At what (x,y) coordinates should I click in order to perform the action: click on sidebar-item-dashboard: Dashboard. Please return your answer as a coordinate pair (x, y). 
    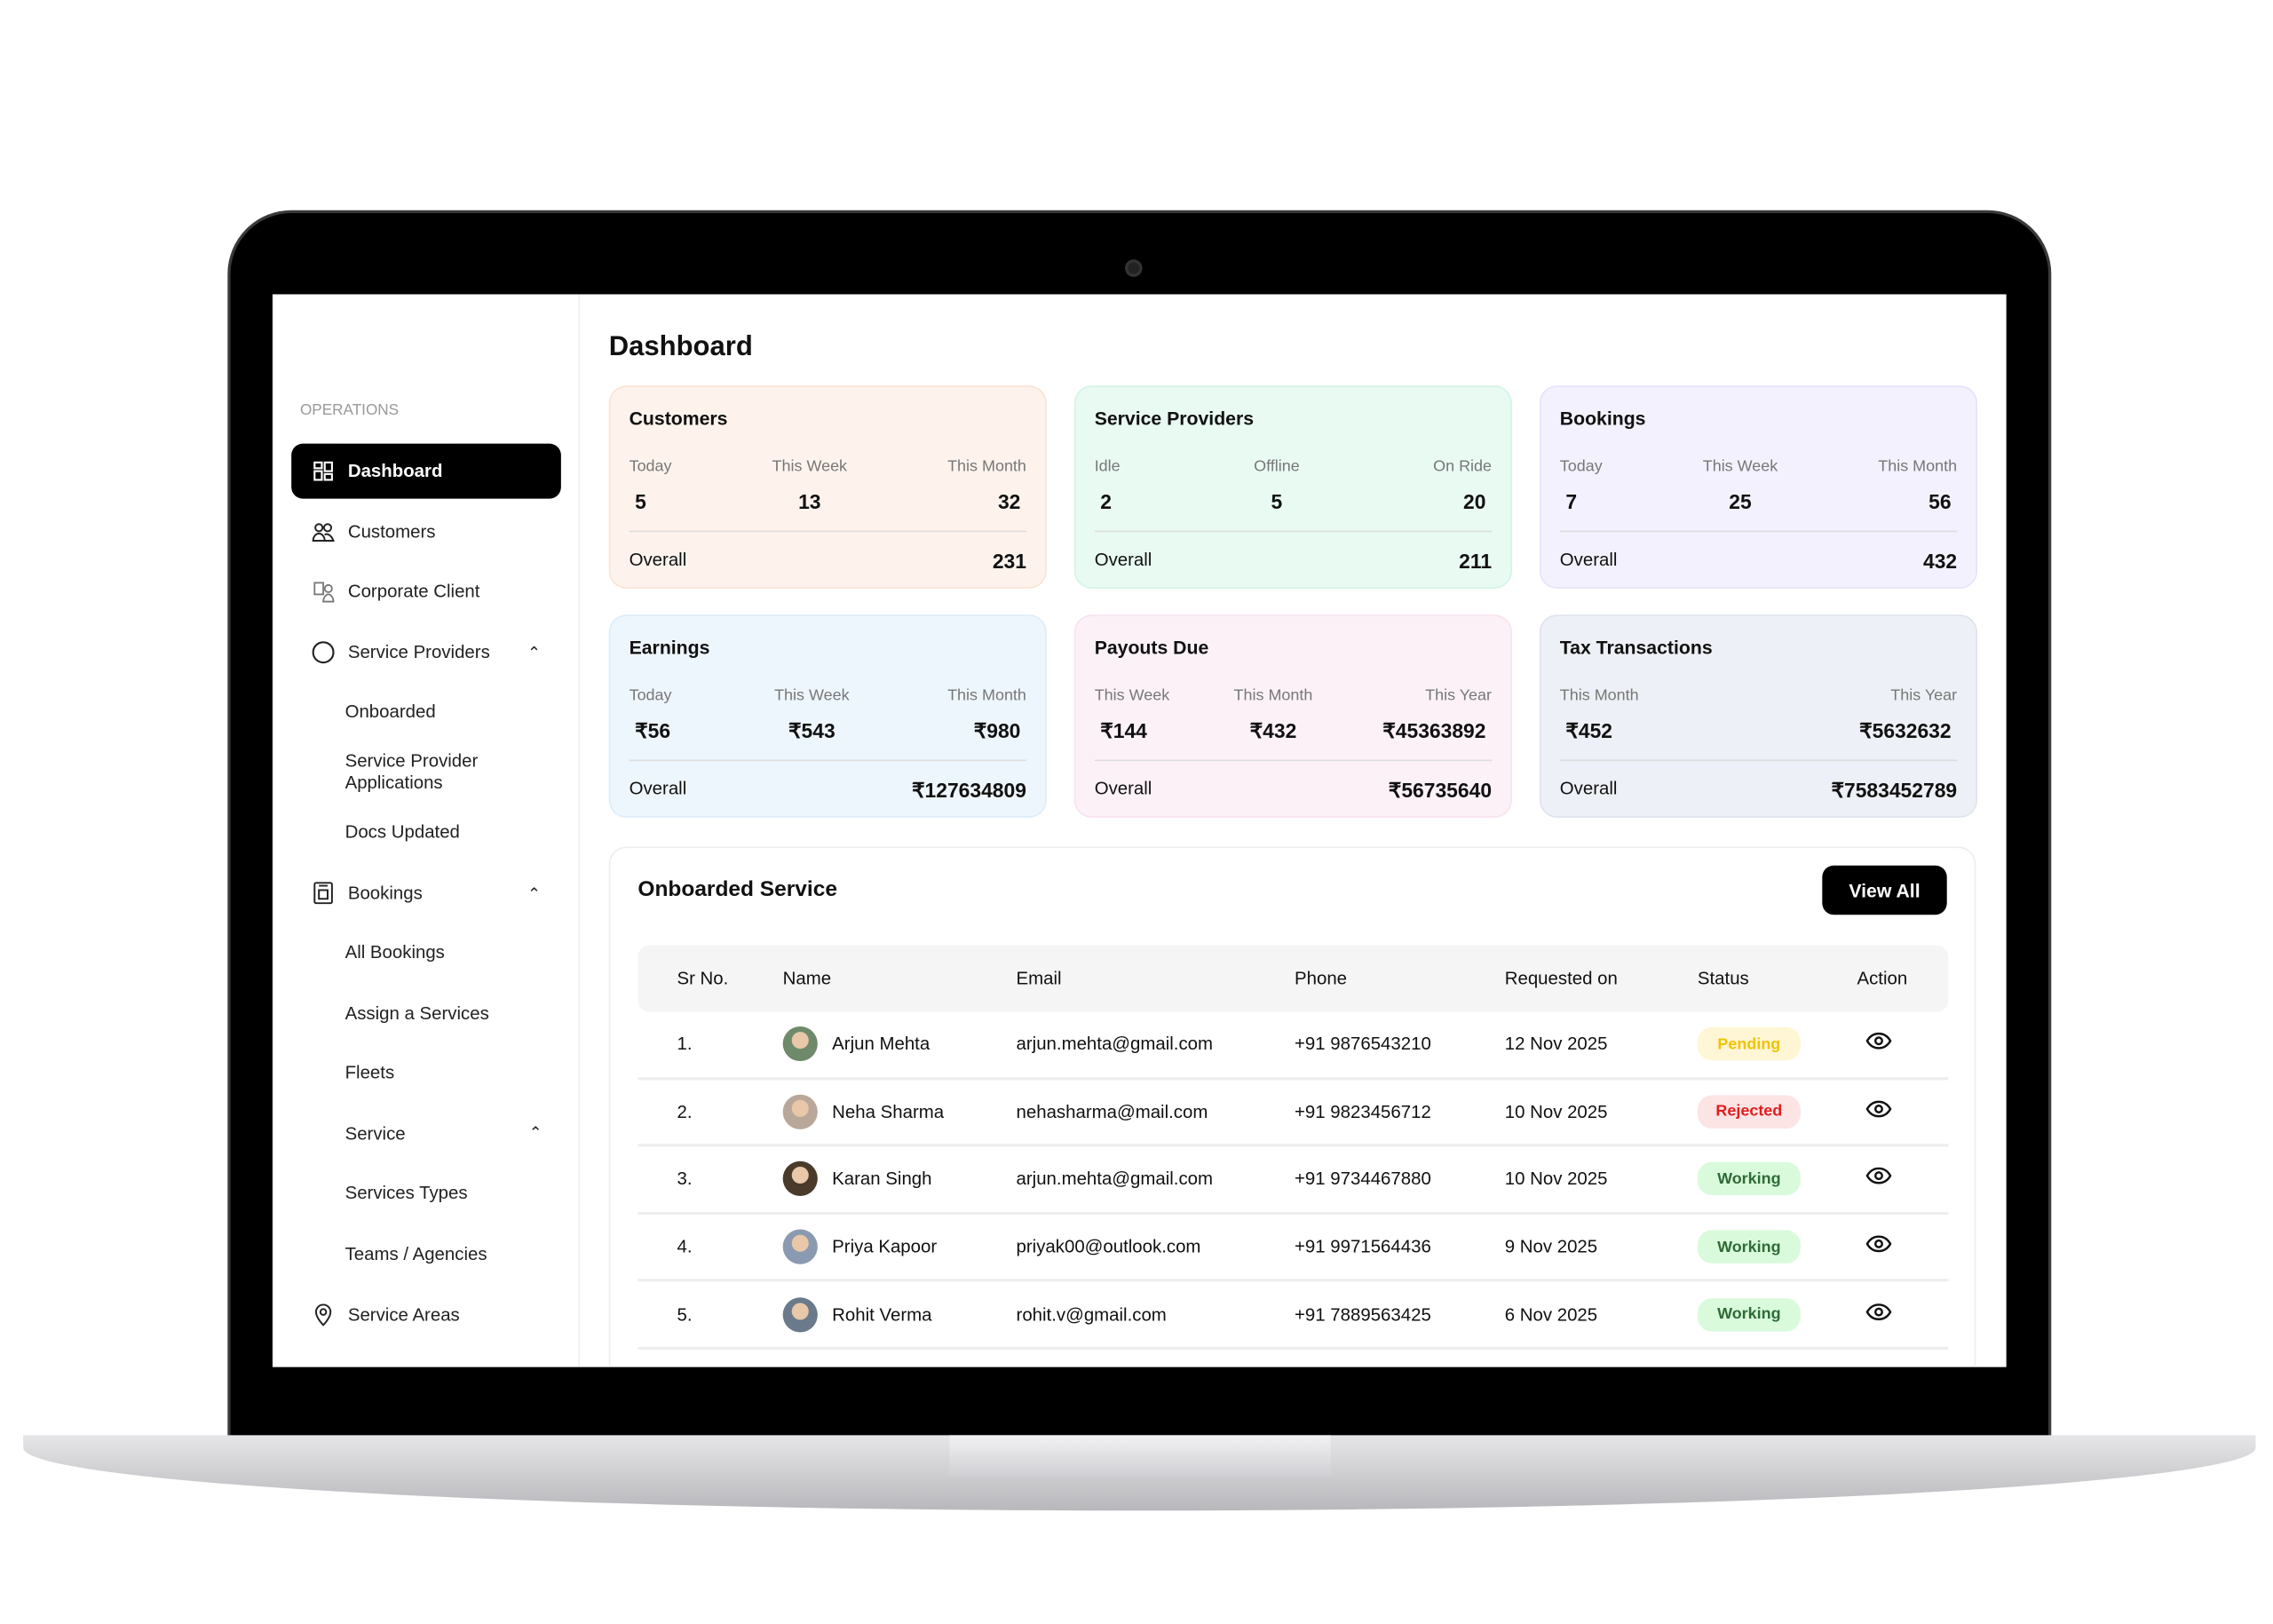
    Looking at the image, I should click on (426, 471).